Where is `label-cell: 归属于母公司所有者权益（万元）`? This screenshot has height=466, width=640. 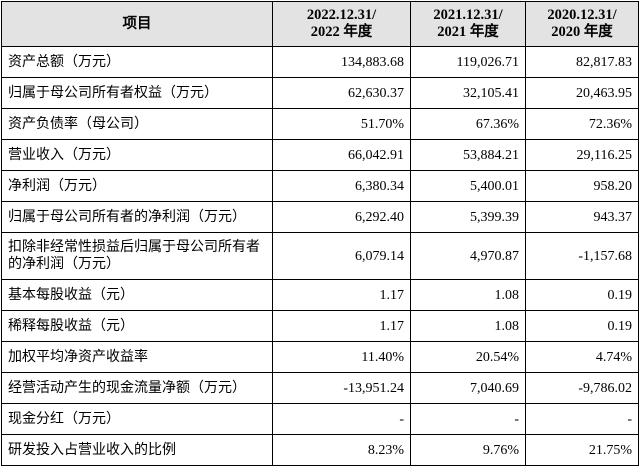 label-cell: 归属于母公司所有者权益（万元） is located at coordinates (137, 93).